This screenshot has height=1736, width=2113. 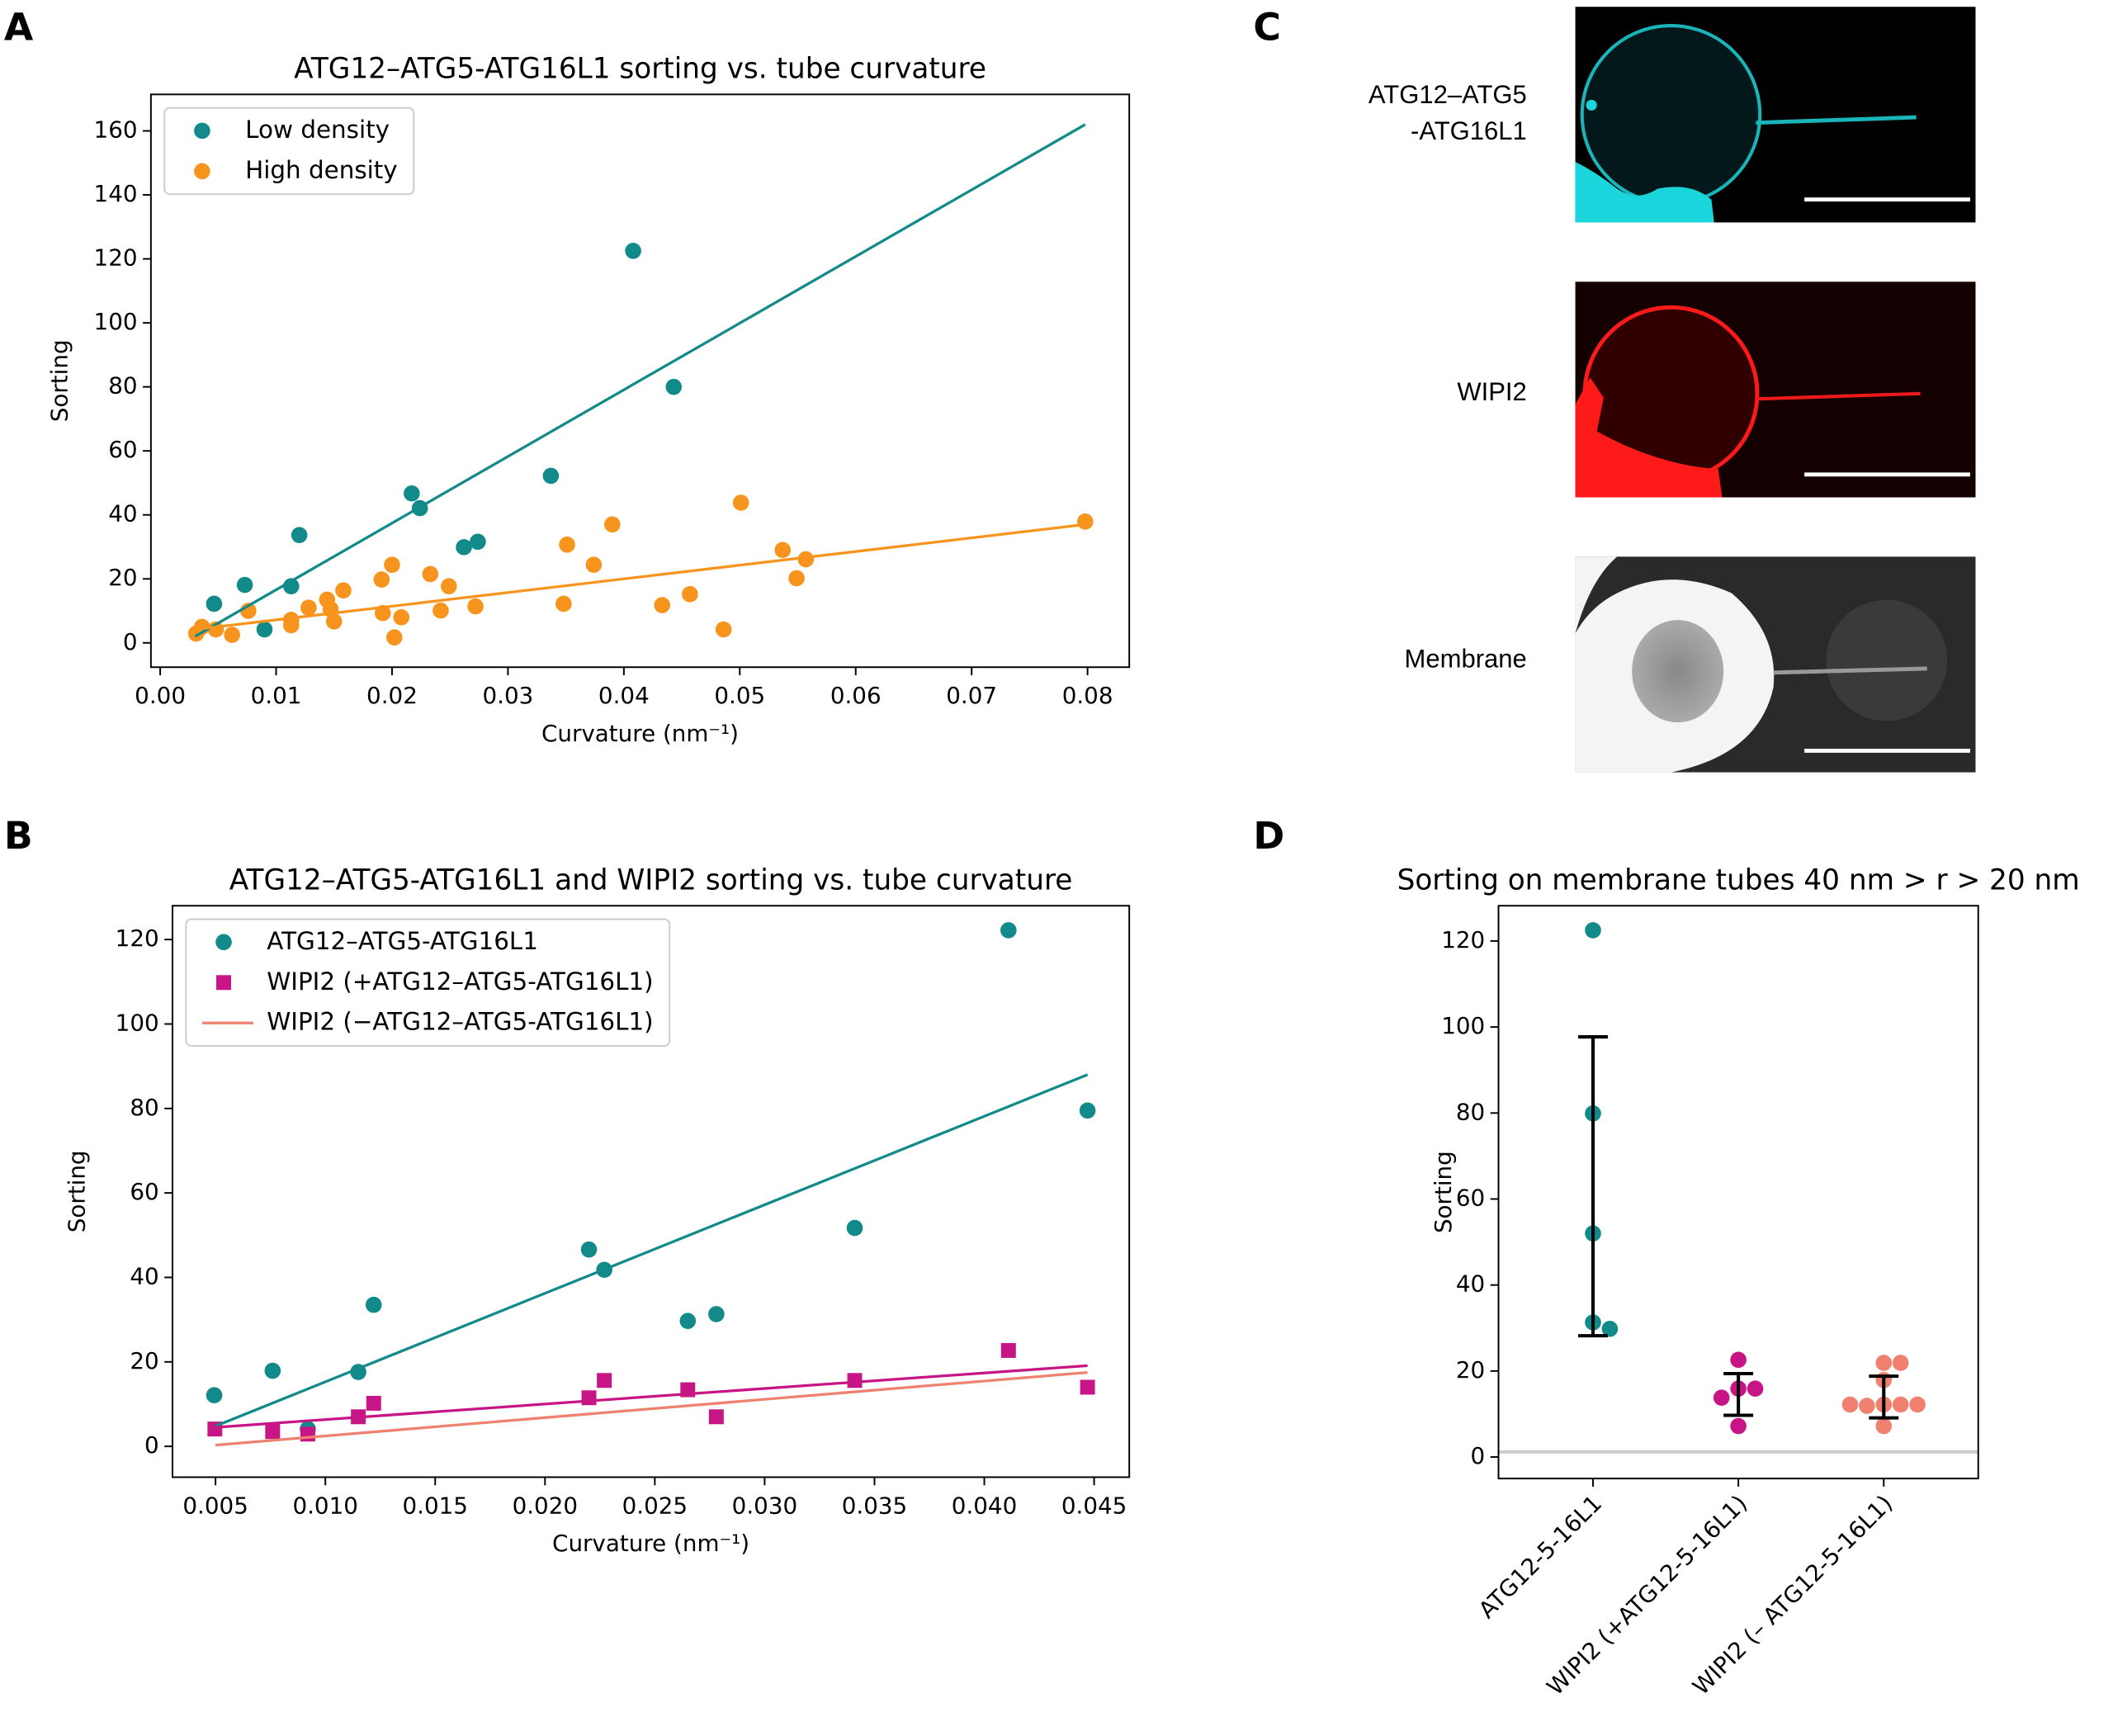 What do you see at coordinates (508, 696) in the screenshot?
I see `x-tick-label: 0.03` at bounding box center [508, 696].